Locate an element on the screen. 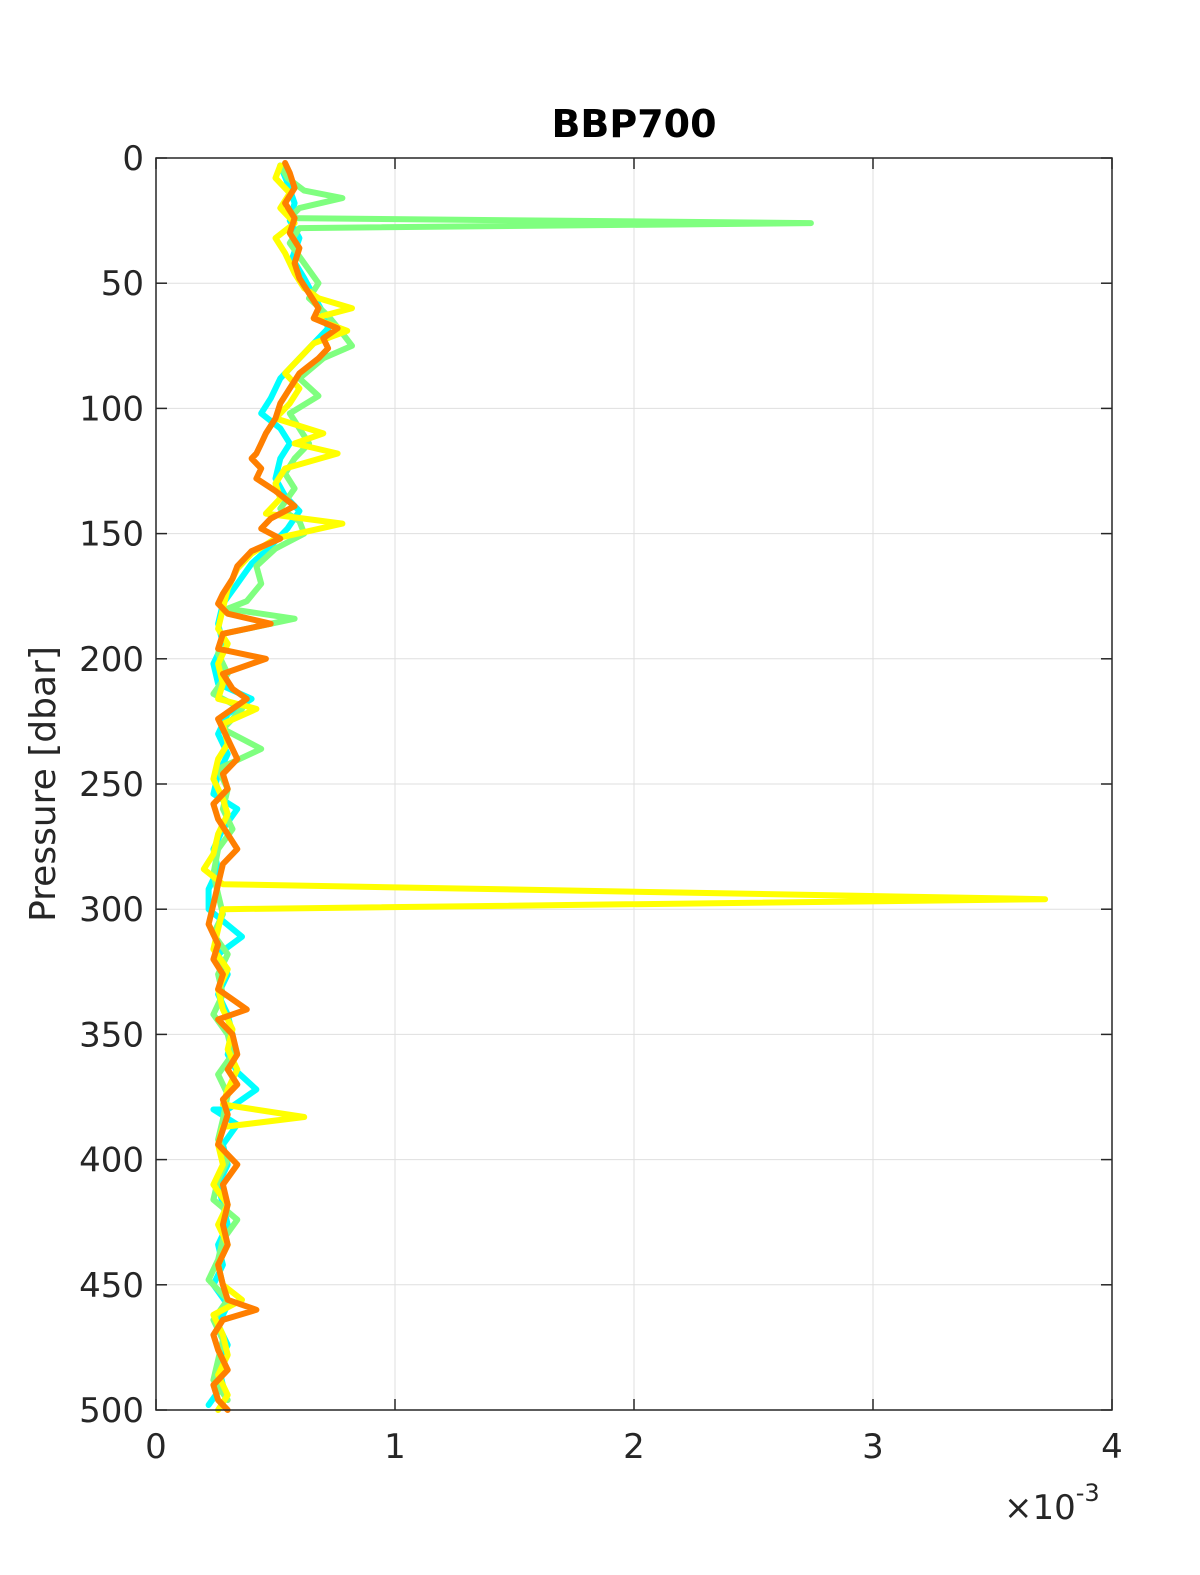 This screenshot has width=1200, height=1575. y-tick-label: 250 is located at coordinates (111, 785).